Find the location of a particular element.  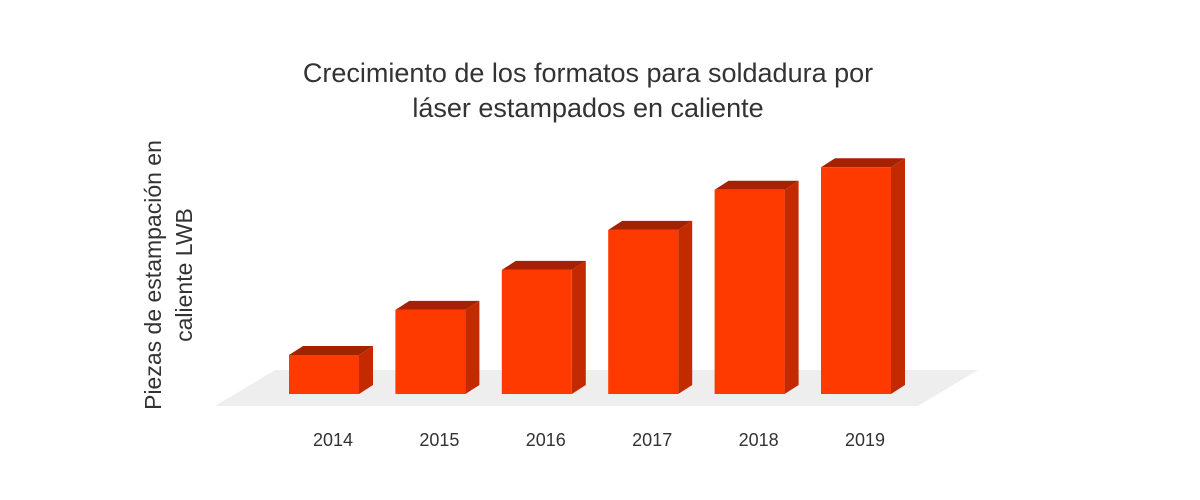

bar-2017 is located at coordinates (650, 307).